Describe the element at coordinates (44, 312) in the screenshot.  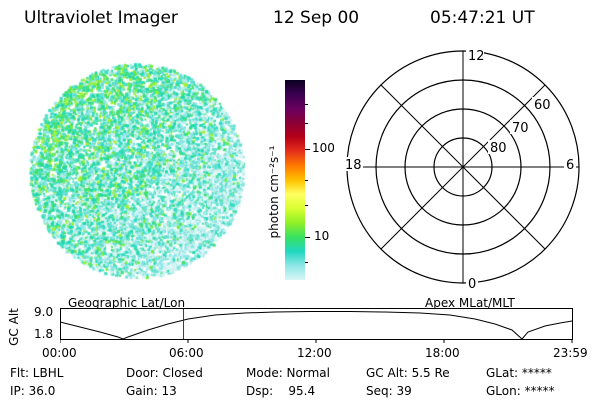
I see `timeline-y-tick-high: 9.0` at that location.